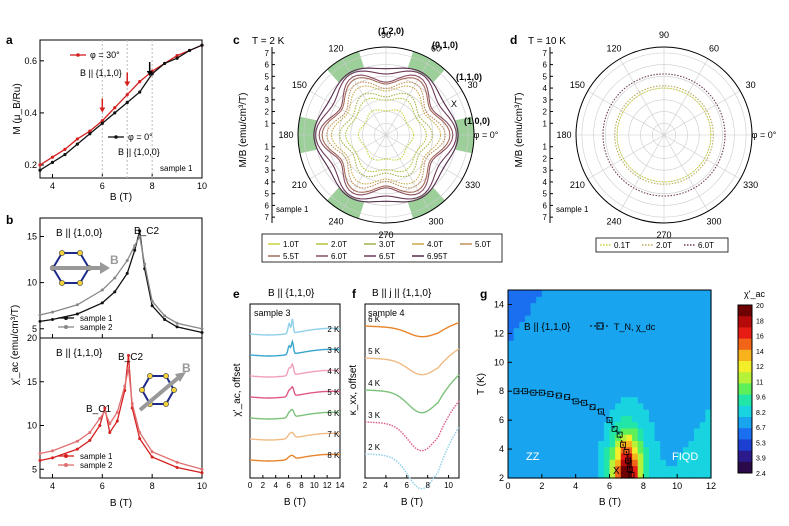  Describe the element at coordinates (126, 87) in the screenshot. I see `panel-a-arrows` at that location.